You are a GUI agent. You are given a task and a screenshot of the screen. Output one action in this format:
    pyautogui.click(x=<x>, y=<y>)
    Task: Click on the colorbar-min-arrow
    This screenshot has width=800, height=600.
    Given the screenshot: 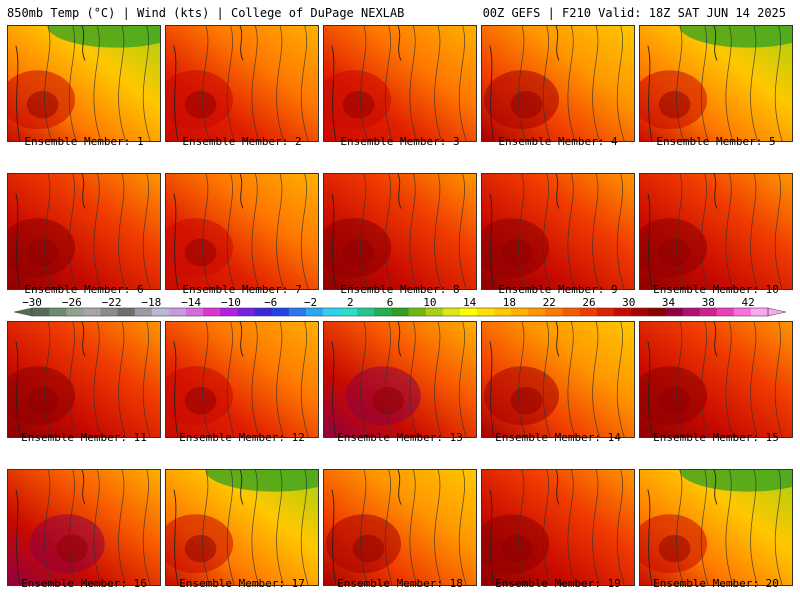 What is the action you would take?
    pyautogui.click(x=23, y=312)
    